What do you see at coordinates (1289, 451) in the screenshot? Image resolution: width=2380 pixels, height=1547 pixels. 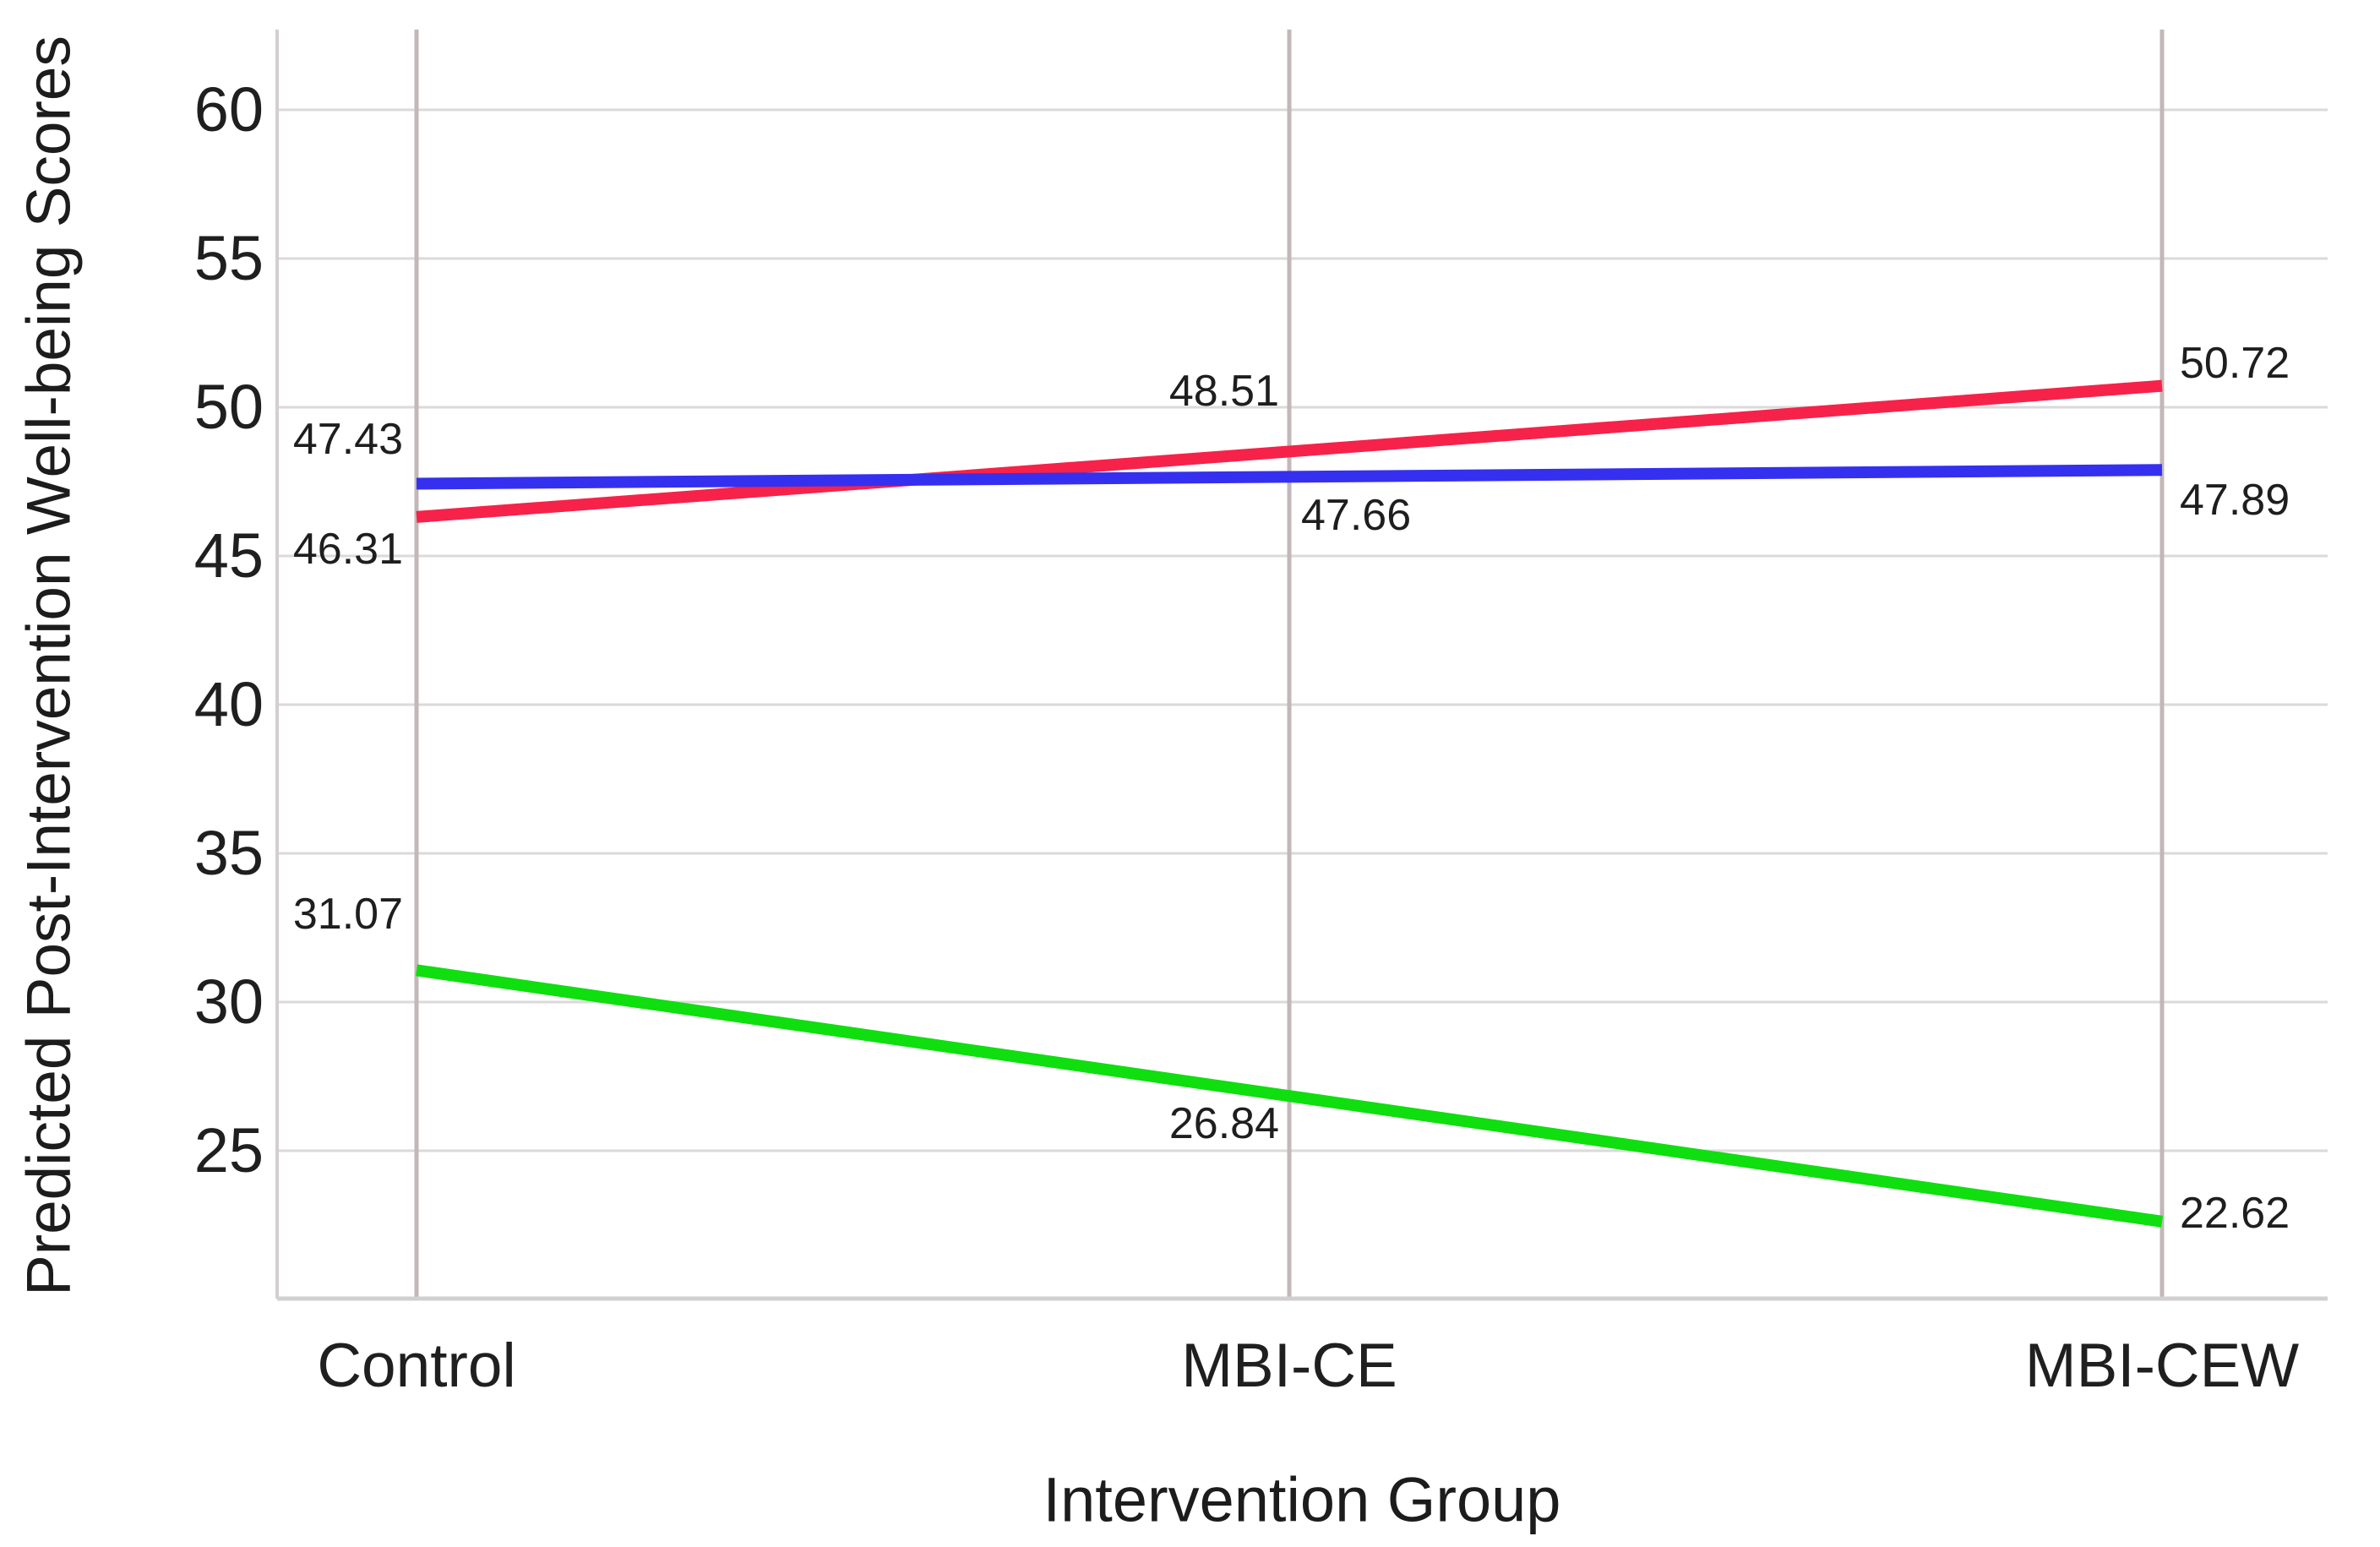 I see `series-line-red-rising-series` at bounding box center [1289, 451].